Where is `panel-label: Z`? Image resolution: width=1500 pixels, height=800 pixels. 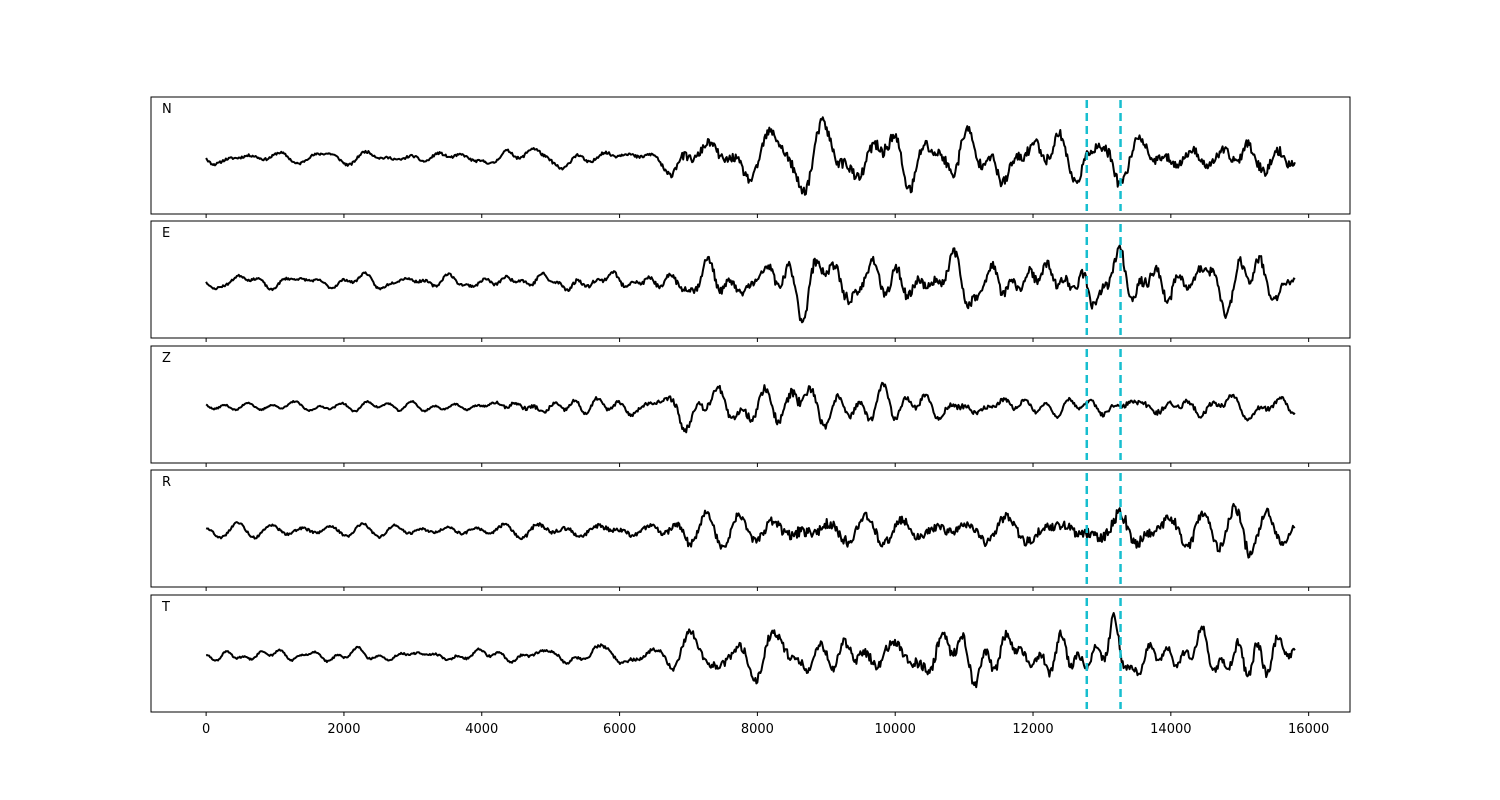 panel-label: Z is located at coordinates (166, 358).